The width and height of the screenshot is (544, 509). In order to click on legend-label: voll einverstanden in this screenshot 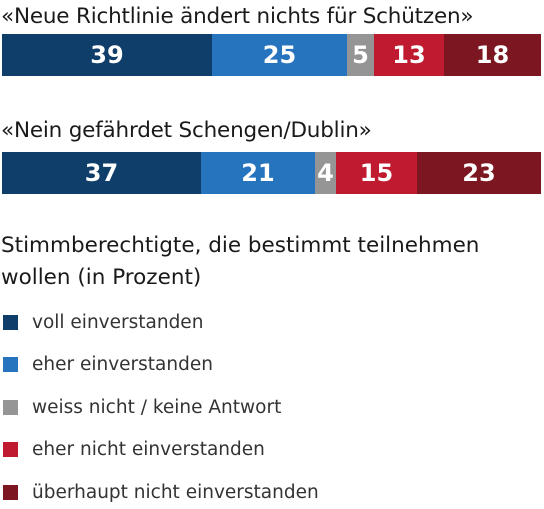, I will do `click(118, 322)`.